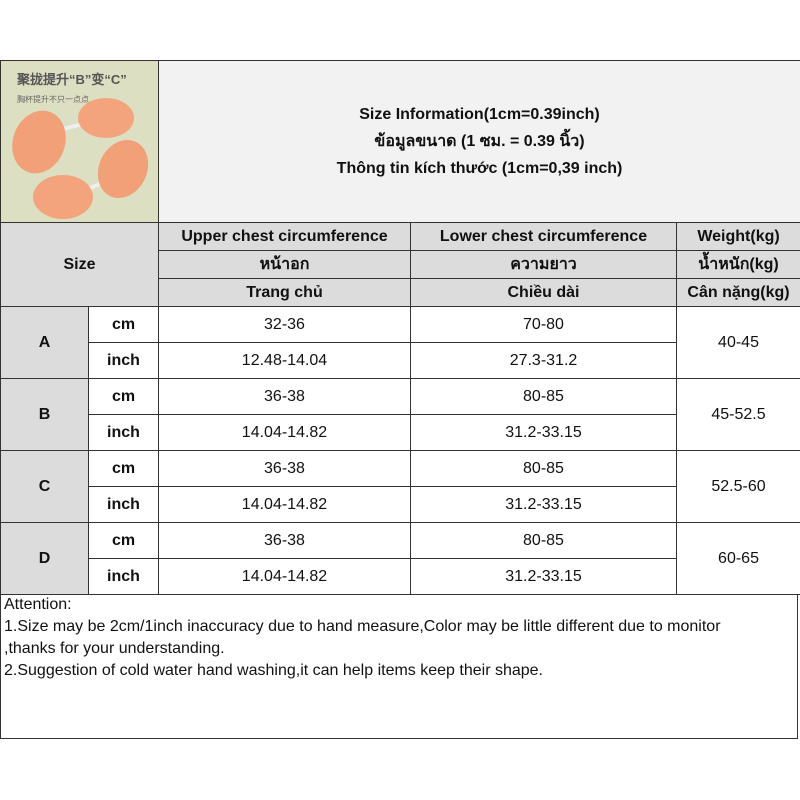  I want to click on weight-value: 45-52.5, so click(737, 414).